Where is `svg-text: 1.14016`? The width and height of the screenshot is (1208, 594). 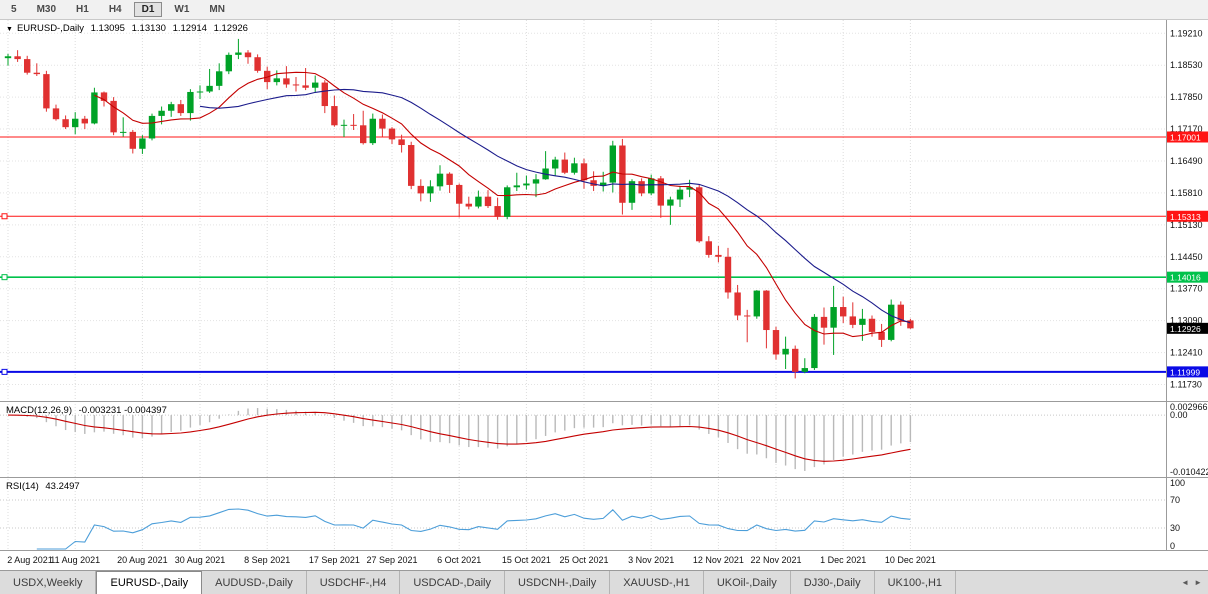
svg-text: 1.14016 is located at coordinates (1185, 278).